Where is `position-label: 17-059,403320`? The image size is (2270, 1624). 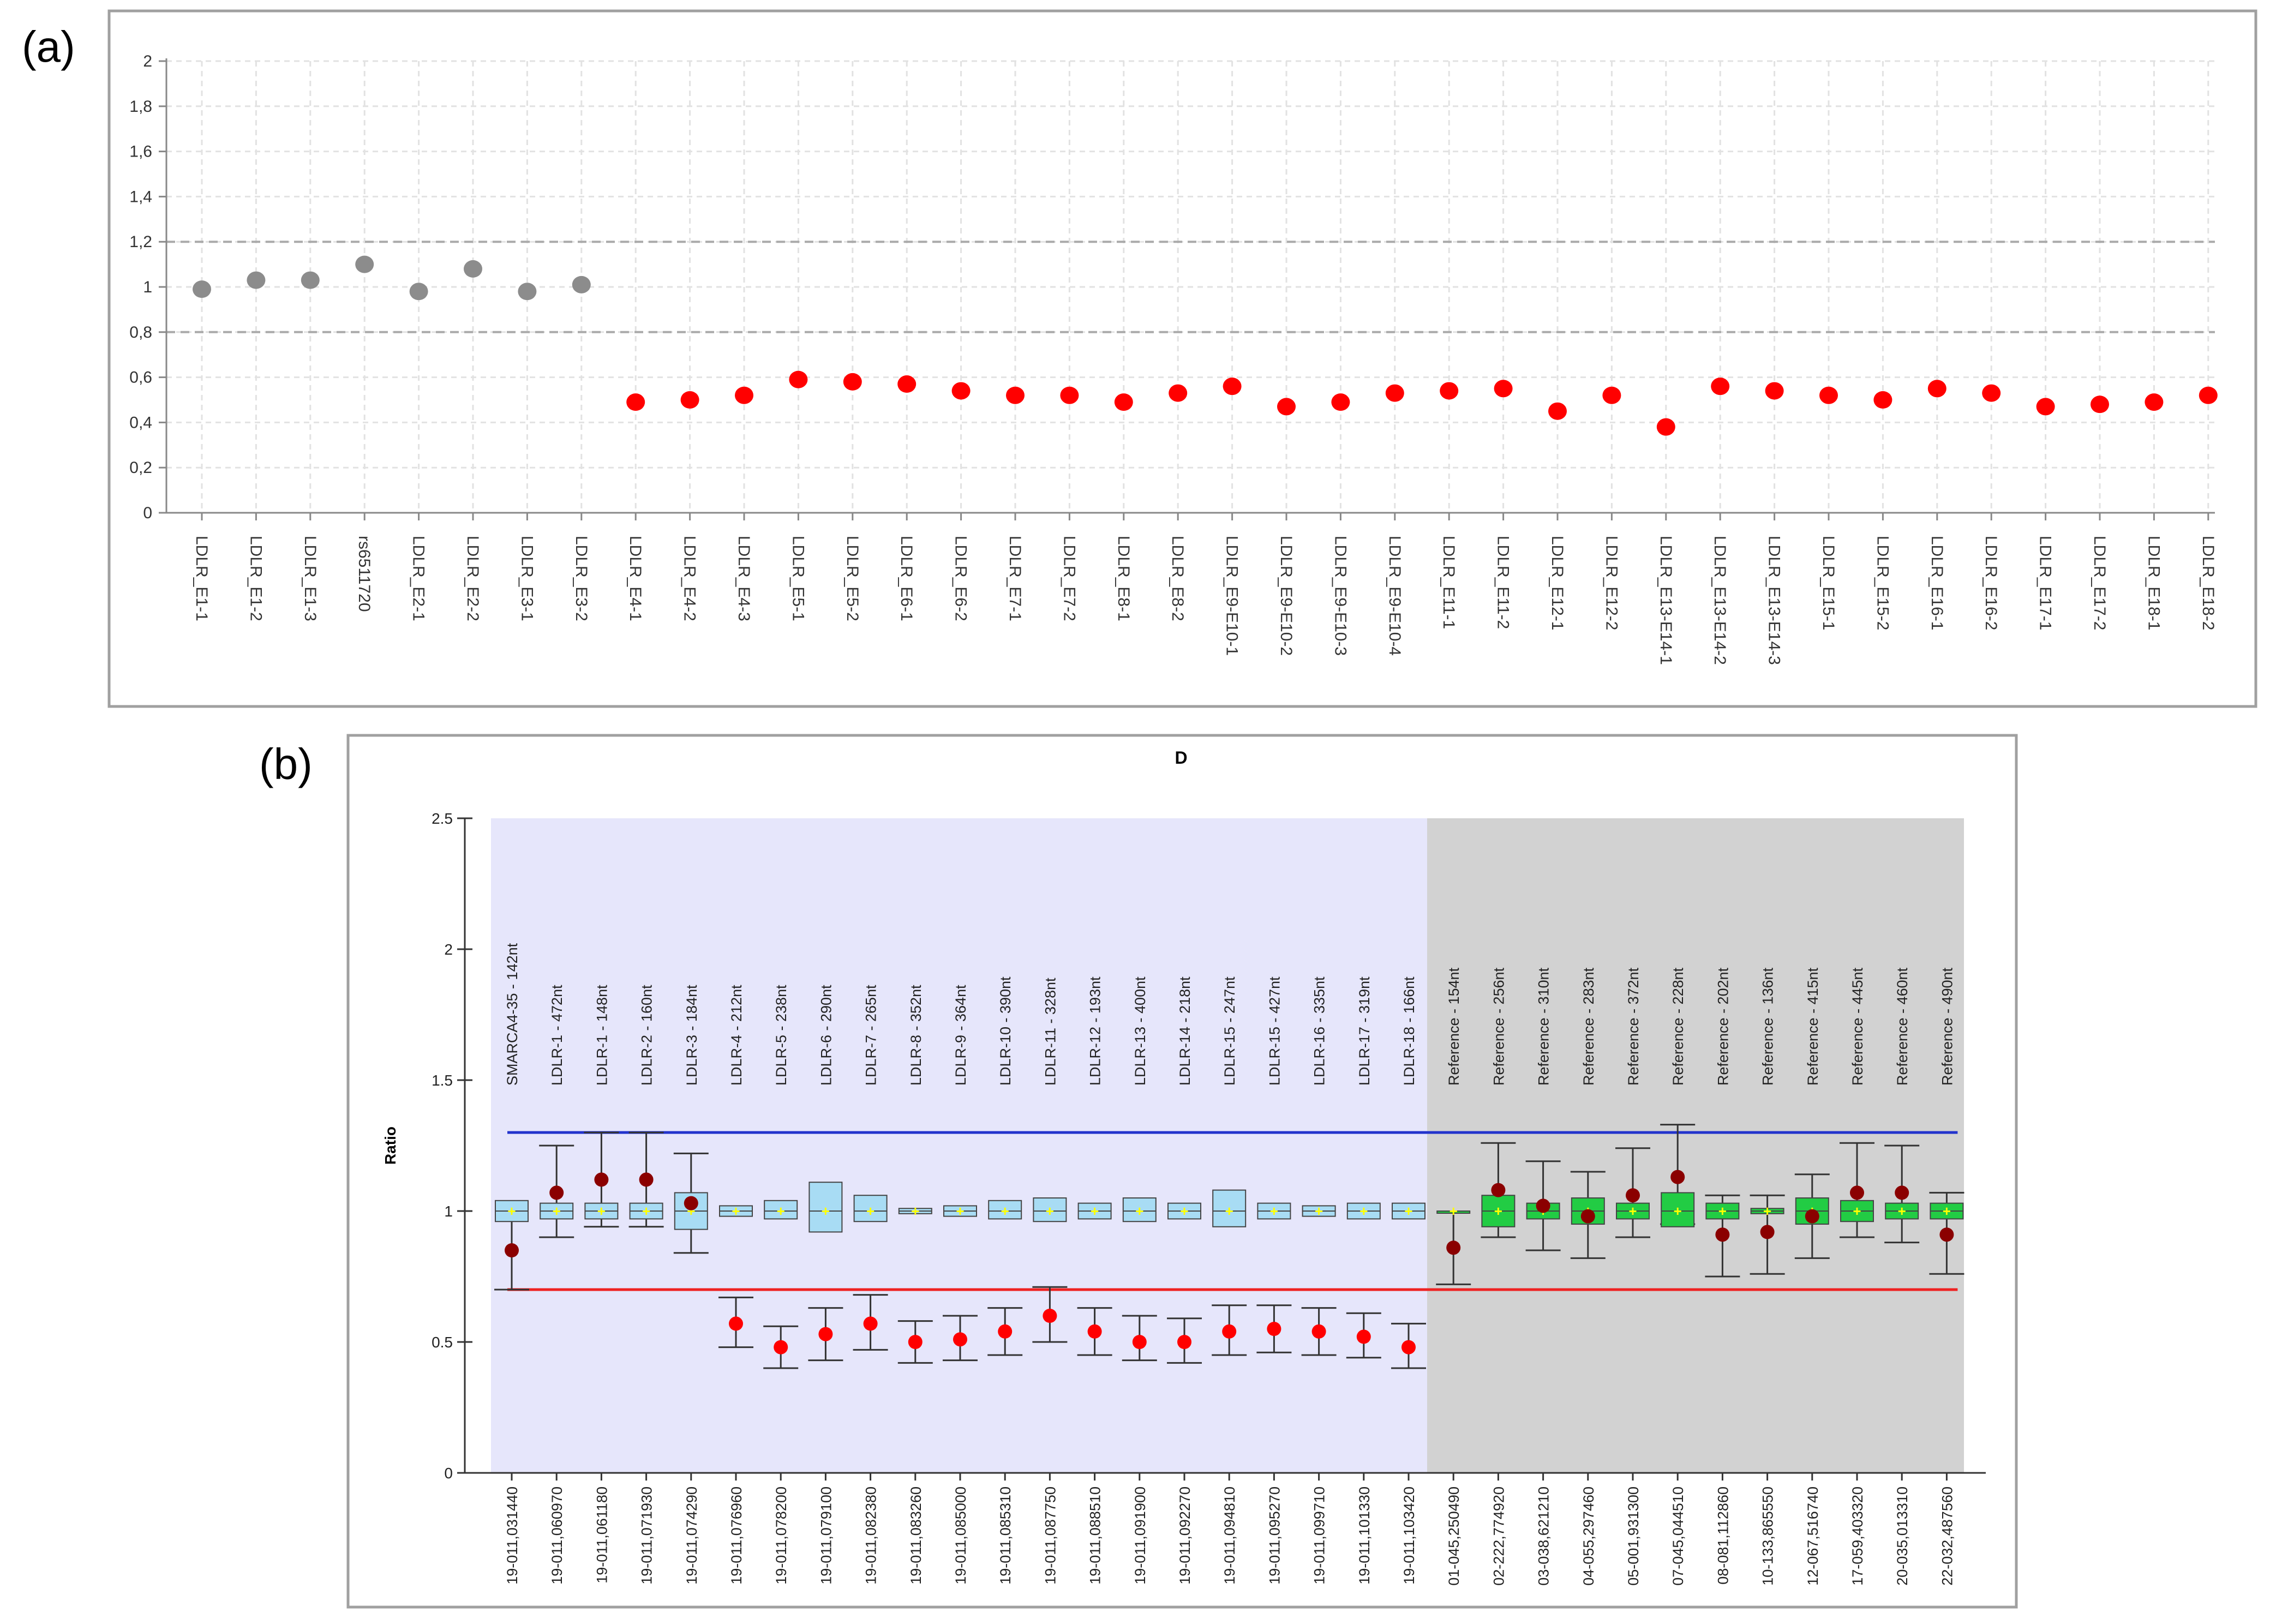
position-label: 17-059,403320 is located at coordinates (1857, 1536).